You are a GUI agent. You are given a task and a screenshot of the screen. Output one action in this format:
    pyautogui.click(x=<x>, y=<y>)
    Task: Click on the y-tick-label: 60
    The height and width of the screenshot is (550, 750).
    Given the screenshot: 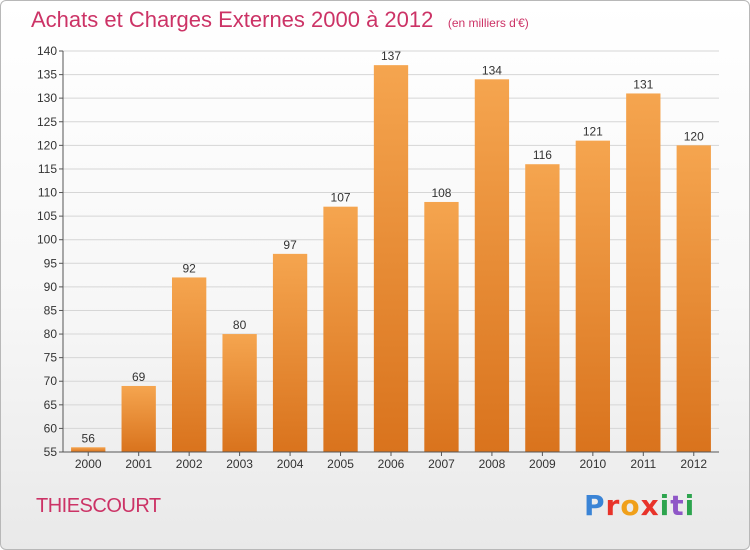 What is the action you would take?
    pyautogui.click(x=51, y=428)
    